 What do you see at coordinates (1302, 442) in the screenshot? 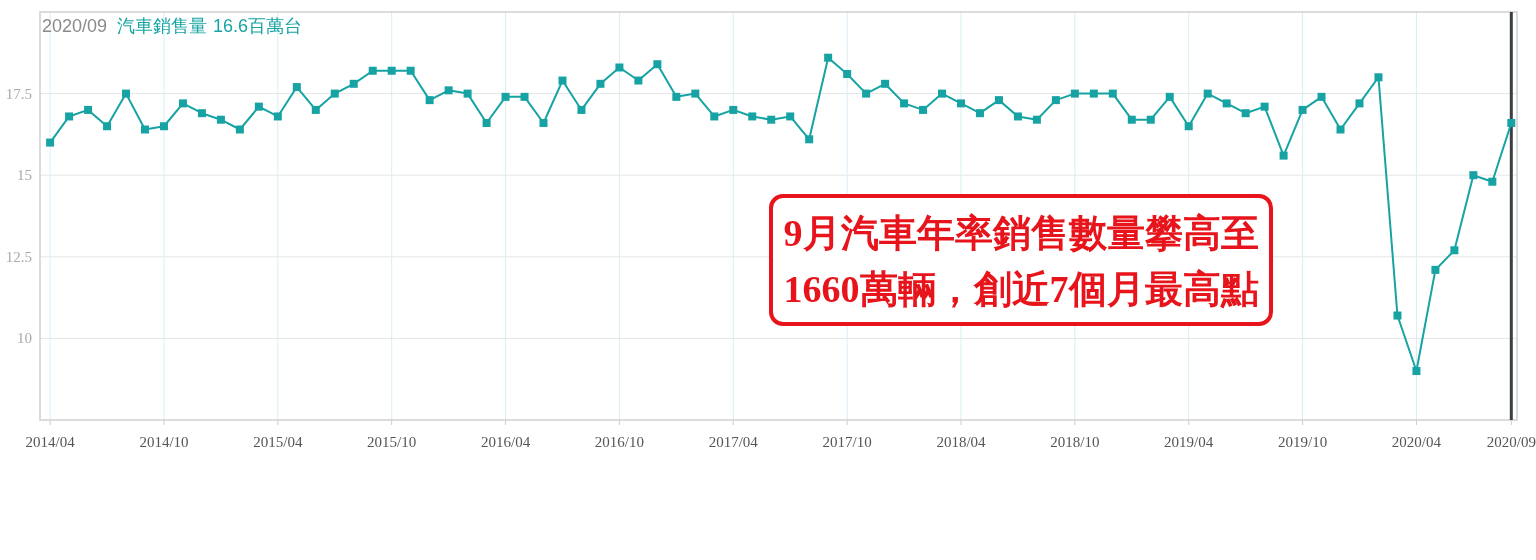
I see `x-tick-label: 2019/10` at bounding box center [1302, 442].